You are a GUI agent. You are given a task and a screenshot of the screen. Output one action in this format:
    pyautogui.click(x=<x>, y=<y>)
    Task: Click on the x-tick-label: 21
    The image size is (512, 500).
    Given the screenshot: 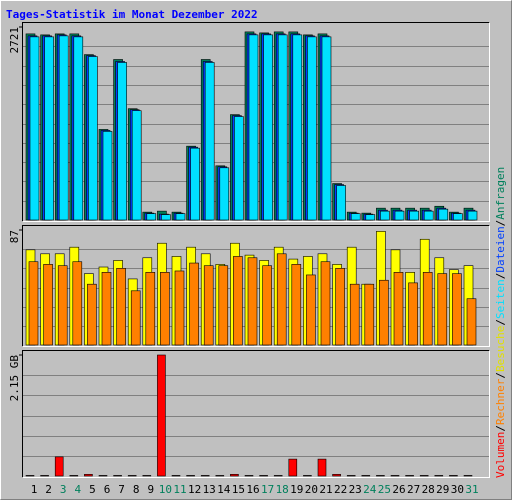 What is the action you would take?
    pyautogui.click(x=325, y=489)
    